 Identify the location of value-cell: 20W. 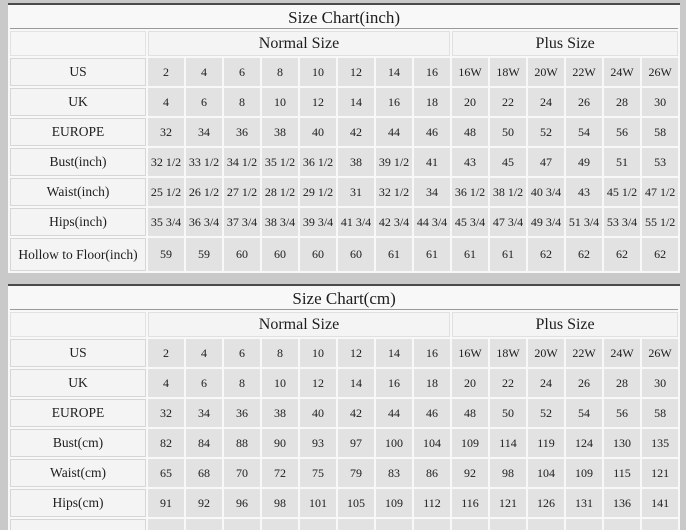
(546, 72).